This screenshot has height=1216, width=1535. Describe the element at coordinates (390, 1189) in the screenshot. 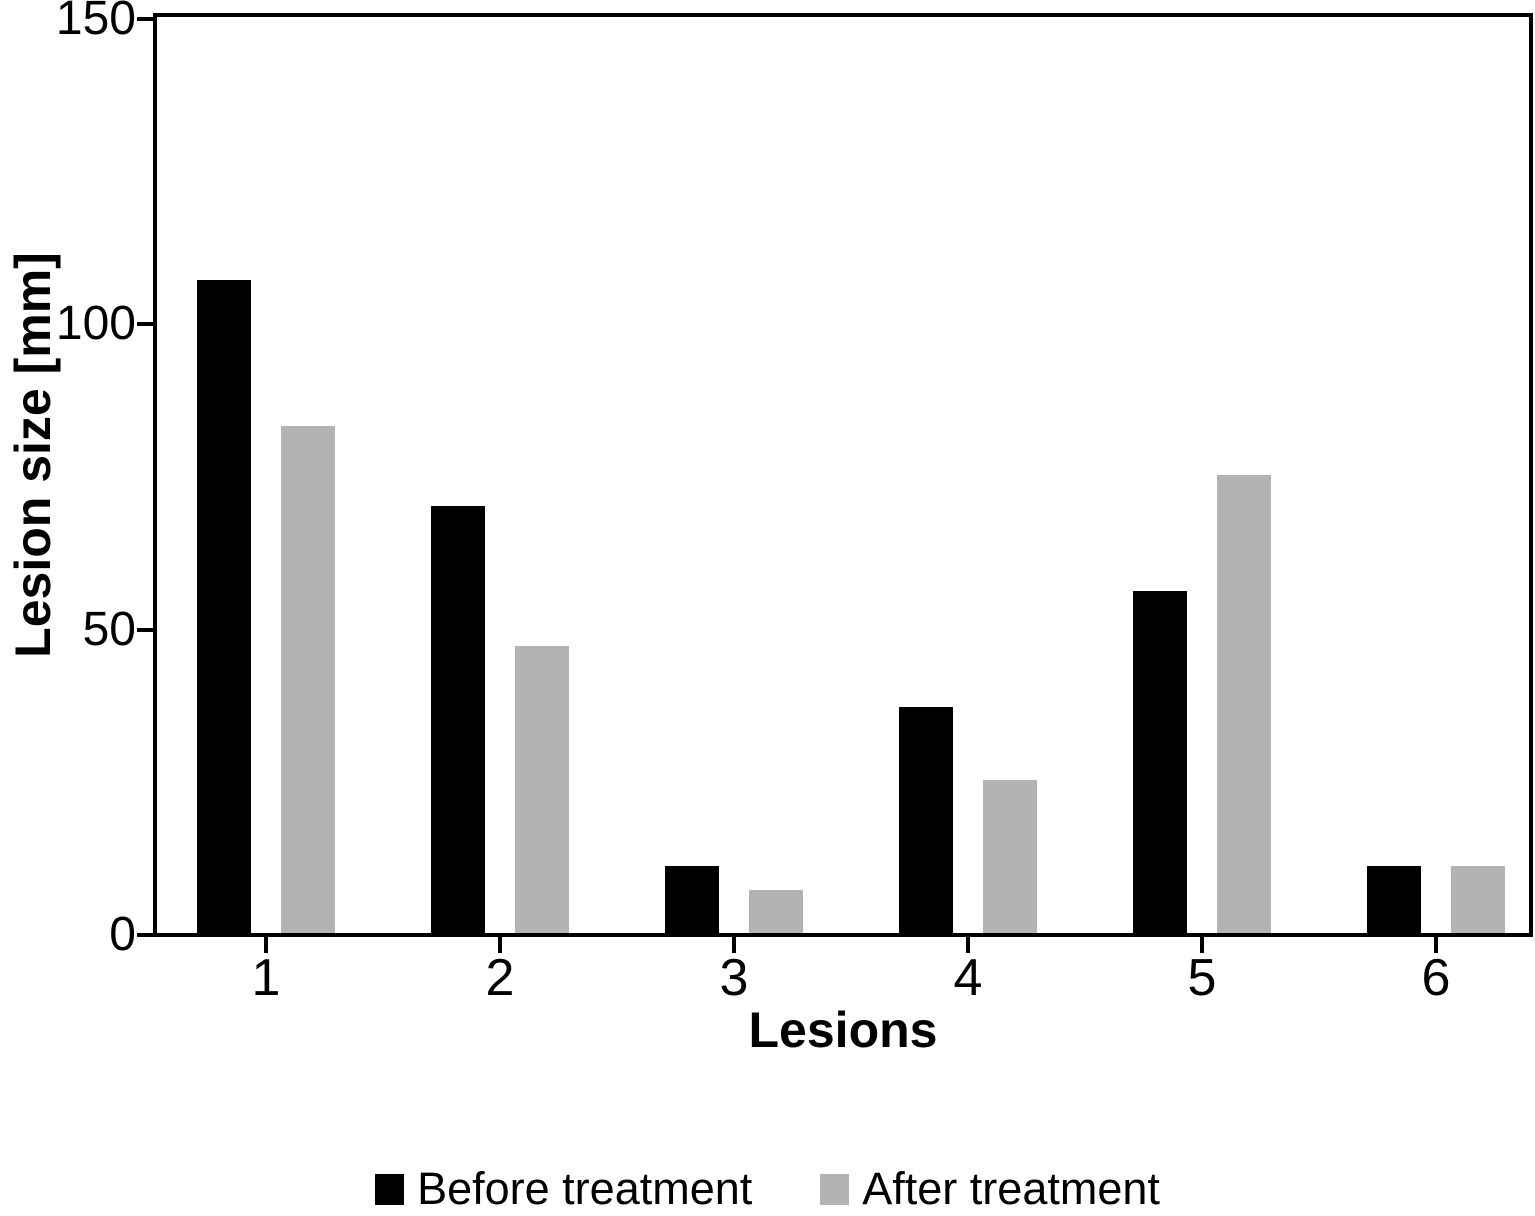

I see `legend-swatch-before` at that location.